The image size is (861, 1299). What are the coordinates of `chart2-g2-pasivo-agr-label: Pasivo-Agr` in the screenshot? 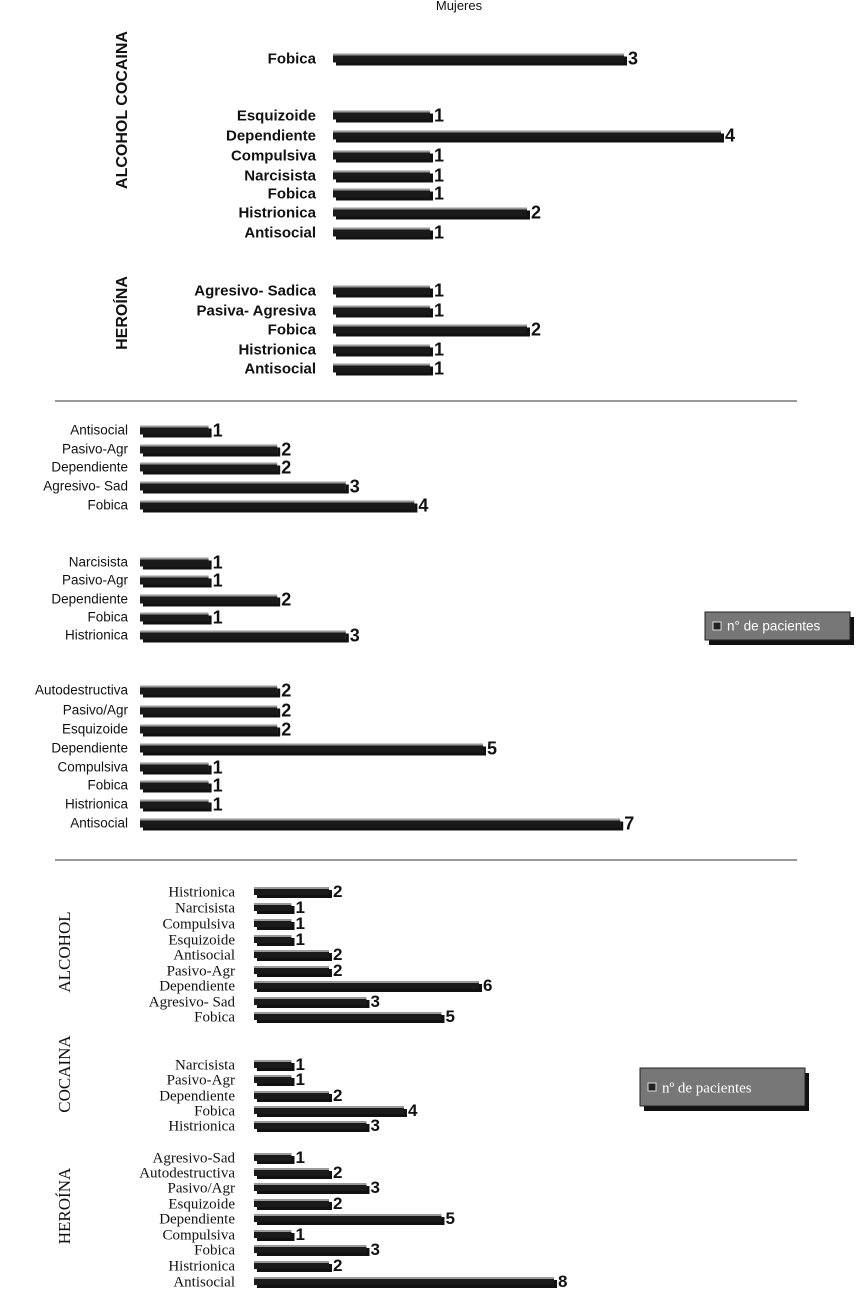 It's located at (95, 580).